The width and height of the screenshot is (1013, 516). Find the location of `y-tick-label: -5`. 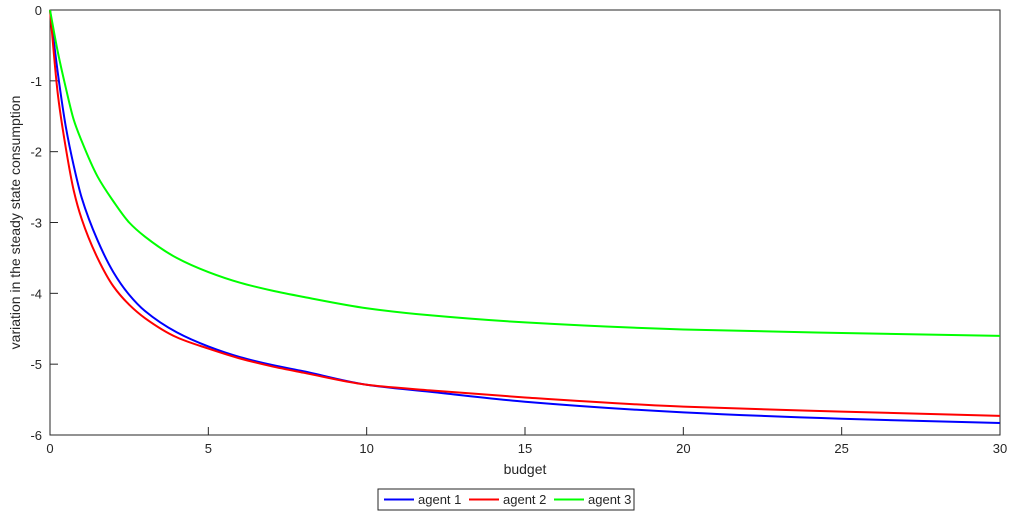

y-tick-label: -5 is located at coordinates (36, 364).